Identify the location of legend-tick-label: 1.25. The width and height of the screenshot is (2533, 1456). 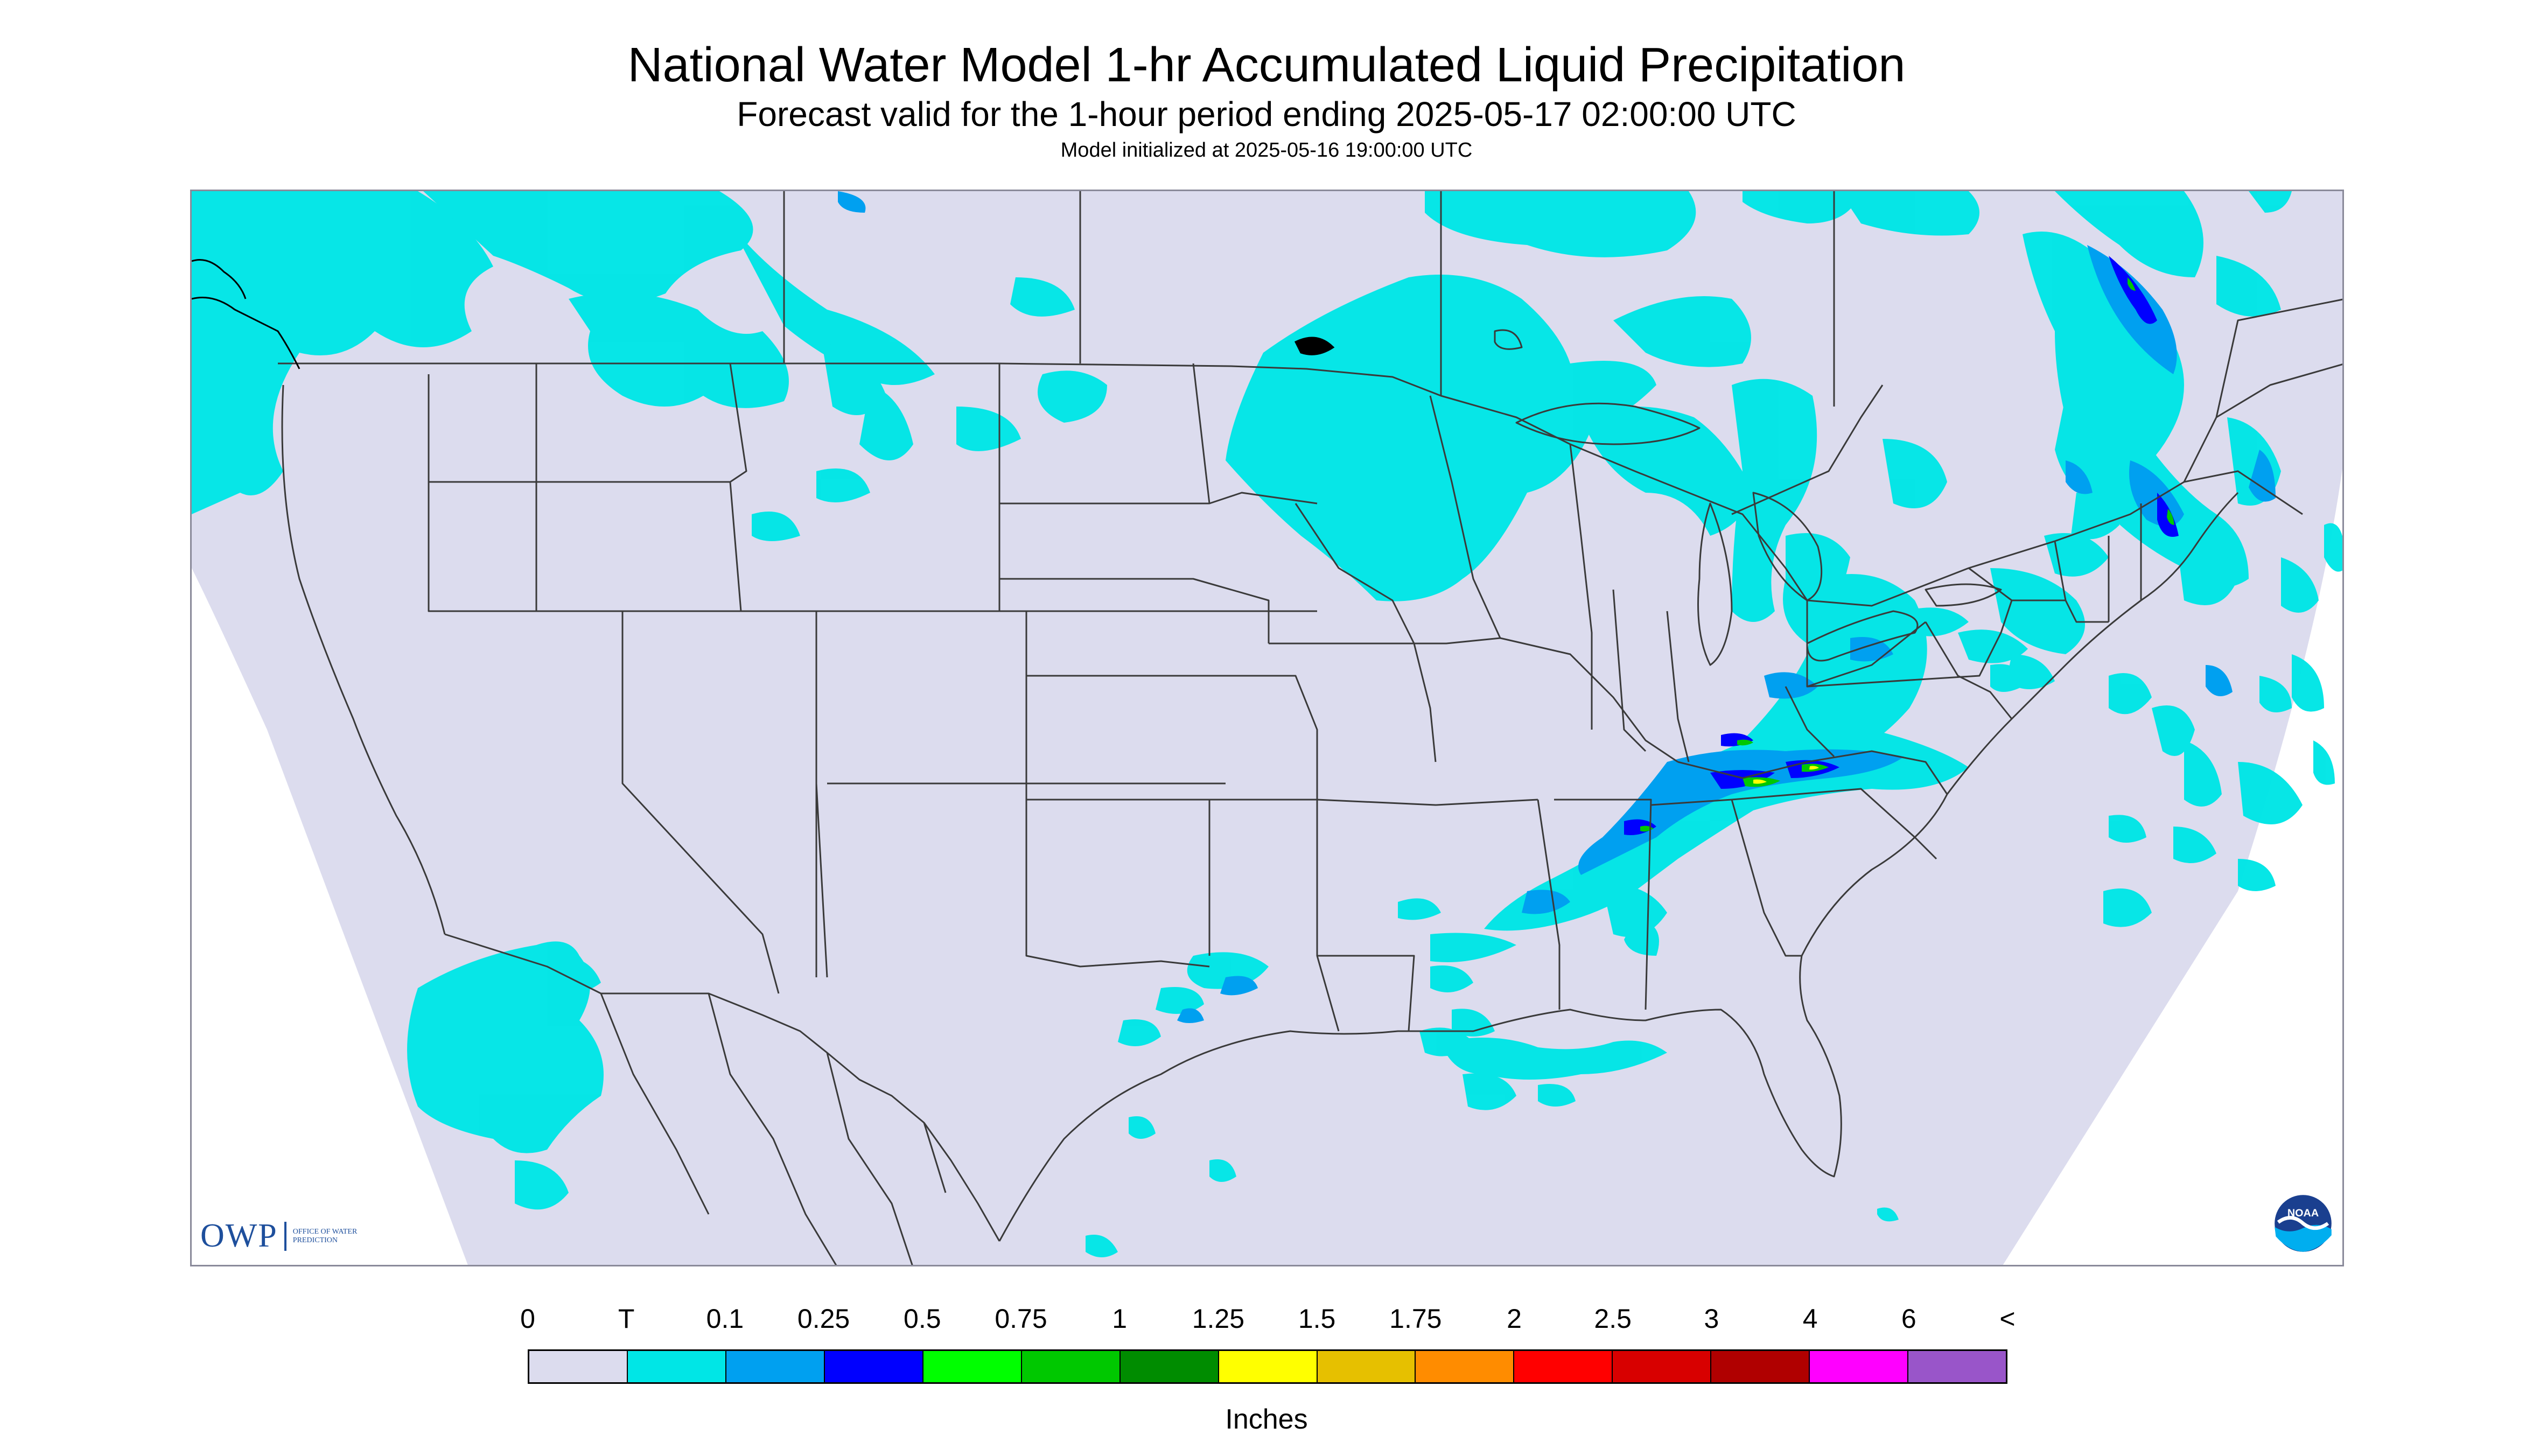
(1218, 1319).